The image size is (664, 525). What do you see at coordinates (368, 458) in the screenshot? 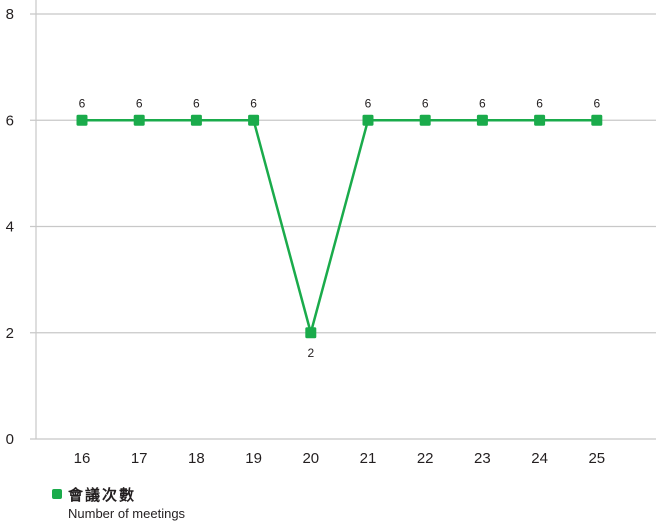
I see `x-tick-label: 21` at bounding box center [368, 458].